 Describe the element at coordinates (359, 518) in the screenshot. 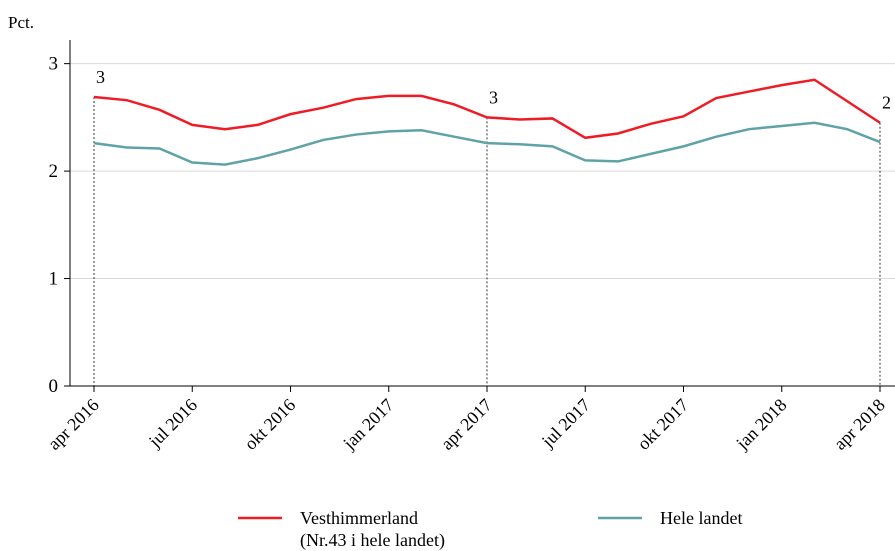

I see `legend-label: Vesthimmerland` at that location.